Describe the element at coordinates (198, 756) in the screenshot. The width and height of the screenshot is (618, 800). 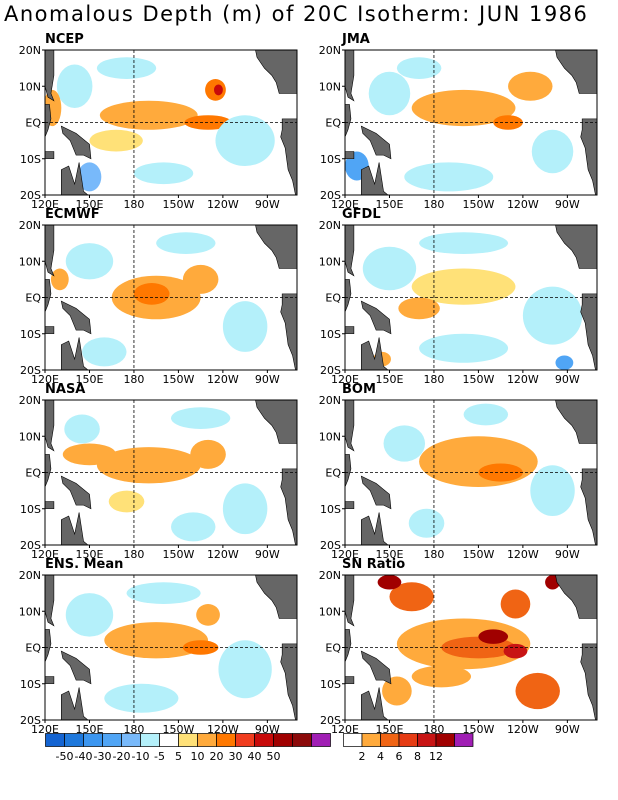
I see `colorbar-label: 10` at that location.